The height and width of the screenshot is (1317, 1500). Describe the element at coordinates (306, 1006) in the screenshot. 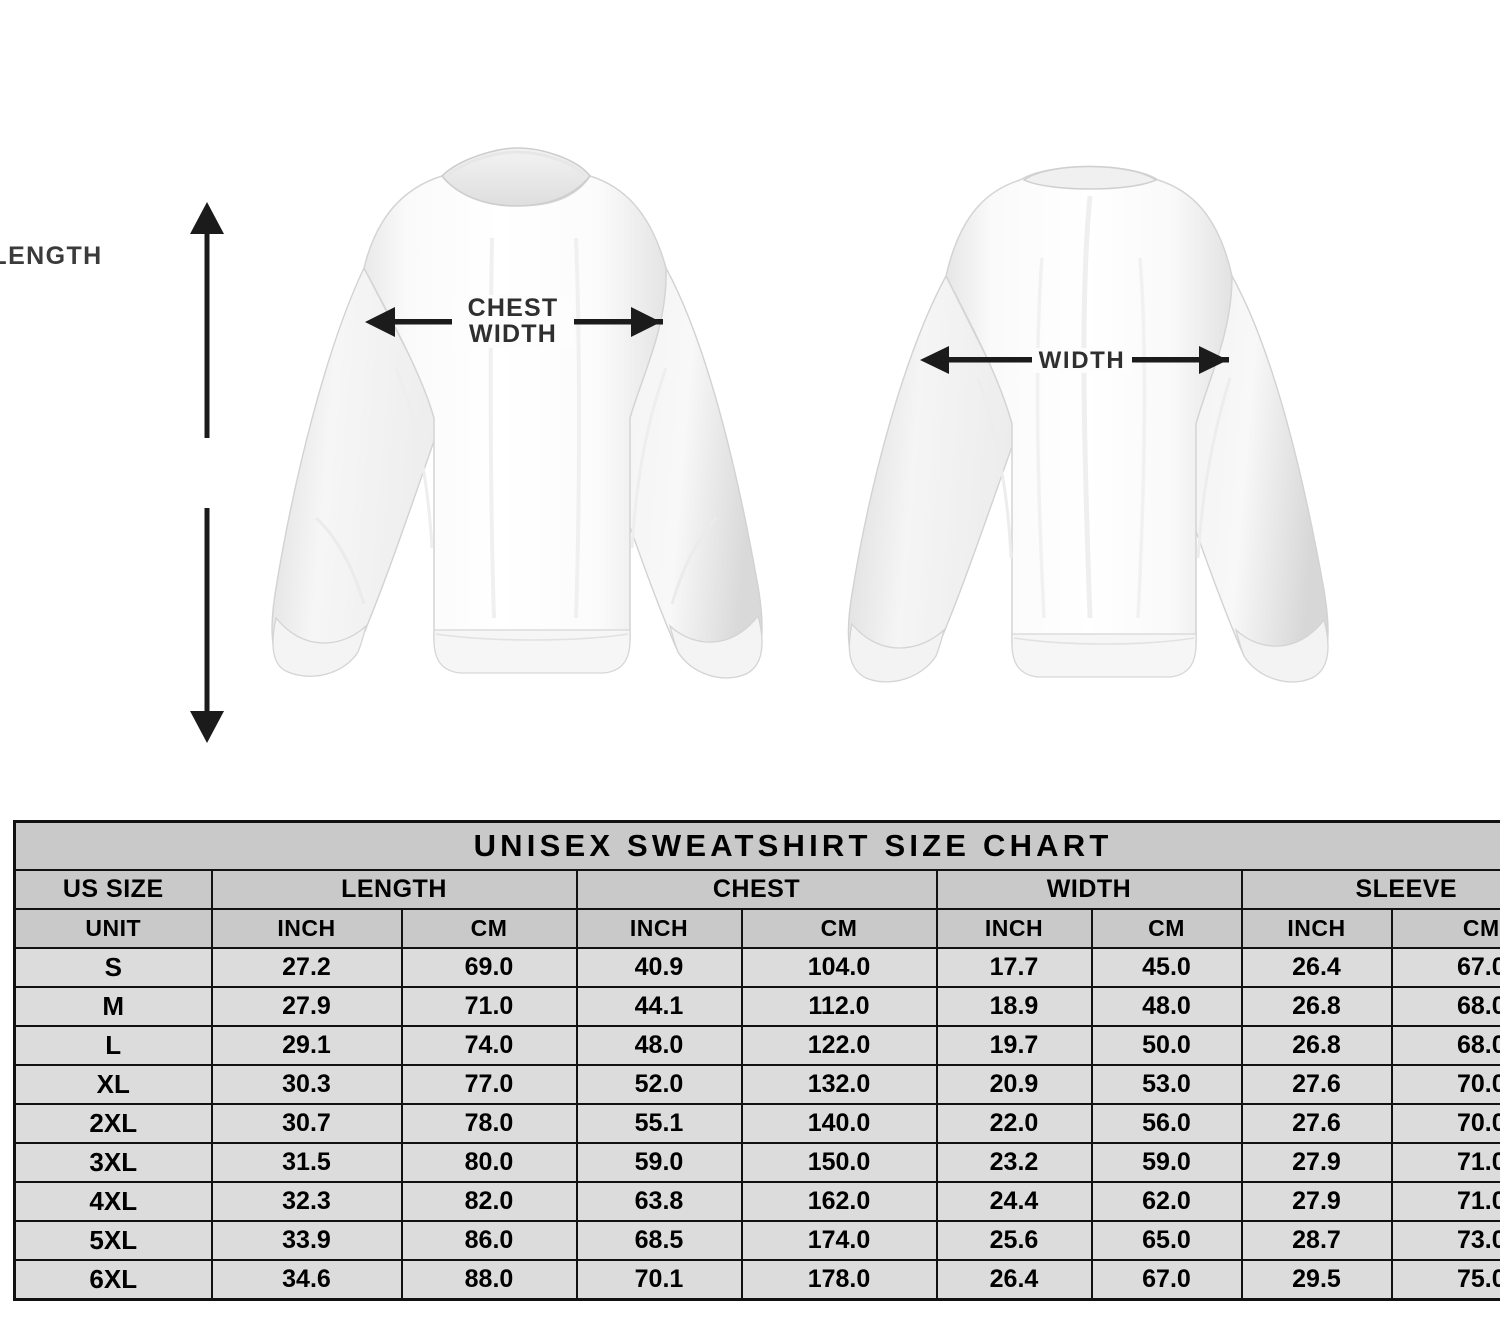

I see `cell-length-inch: 27.9` at that location.